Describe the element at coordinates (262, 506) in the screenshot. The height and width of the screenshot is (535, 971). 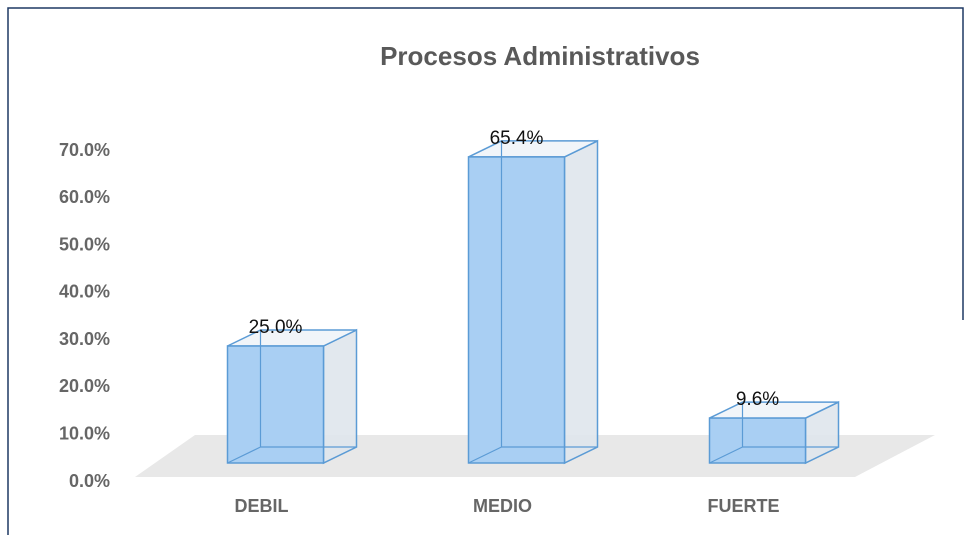
I see `x-tick-label: DEBIL` at that location.